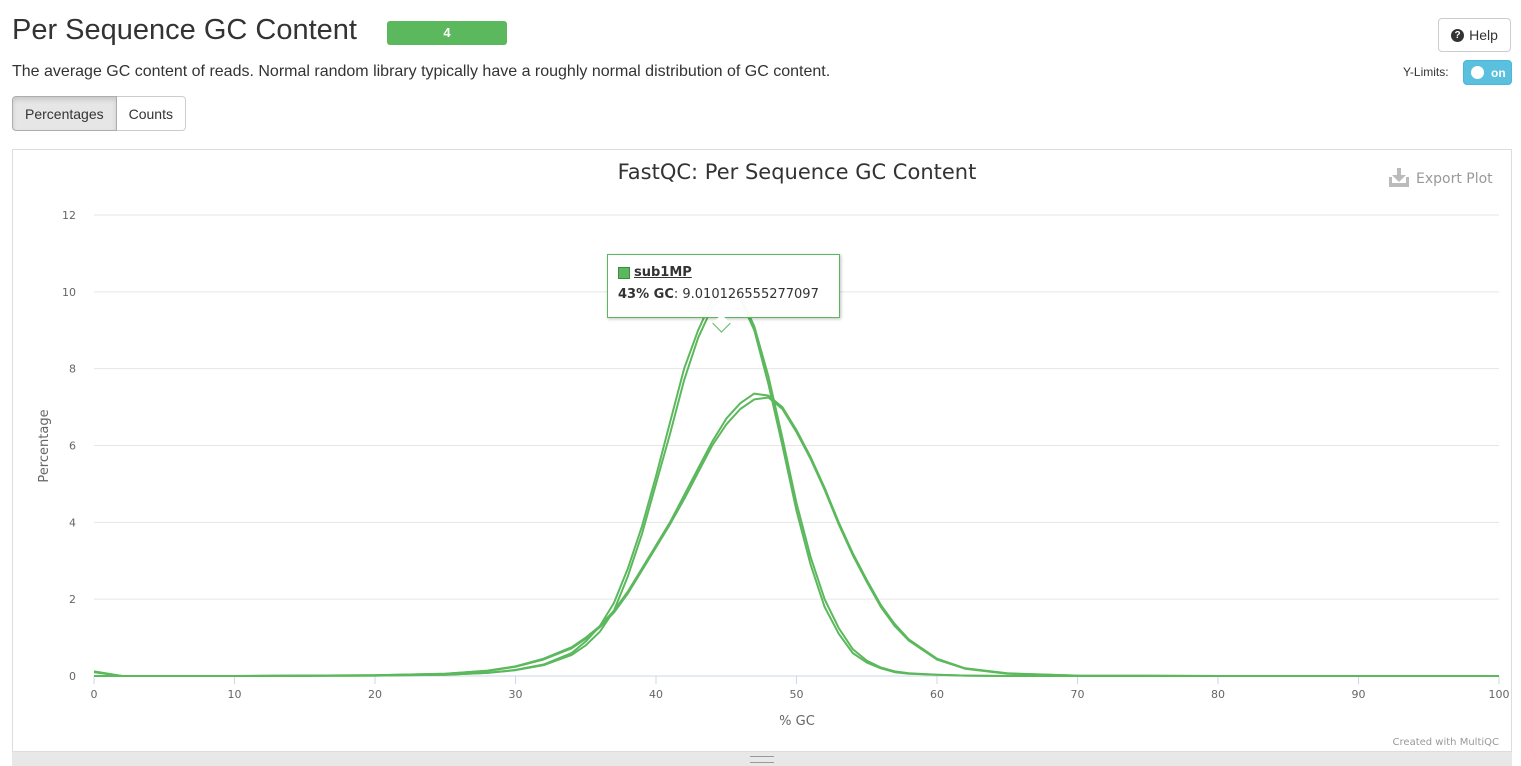 The image size is (1521, 766). I want to click on x-axis-ticks: 0 10 20 30 40 50 60 70 80 90 100, so click(800, 688).